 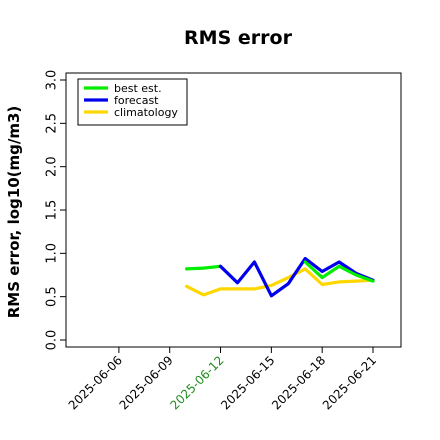 I want to click on y-tick-label: 3.0, so click(x=52, y=80).